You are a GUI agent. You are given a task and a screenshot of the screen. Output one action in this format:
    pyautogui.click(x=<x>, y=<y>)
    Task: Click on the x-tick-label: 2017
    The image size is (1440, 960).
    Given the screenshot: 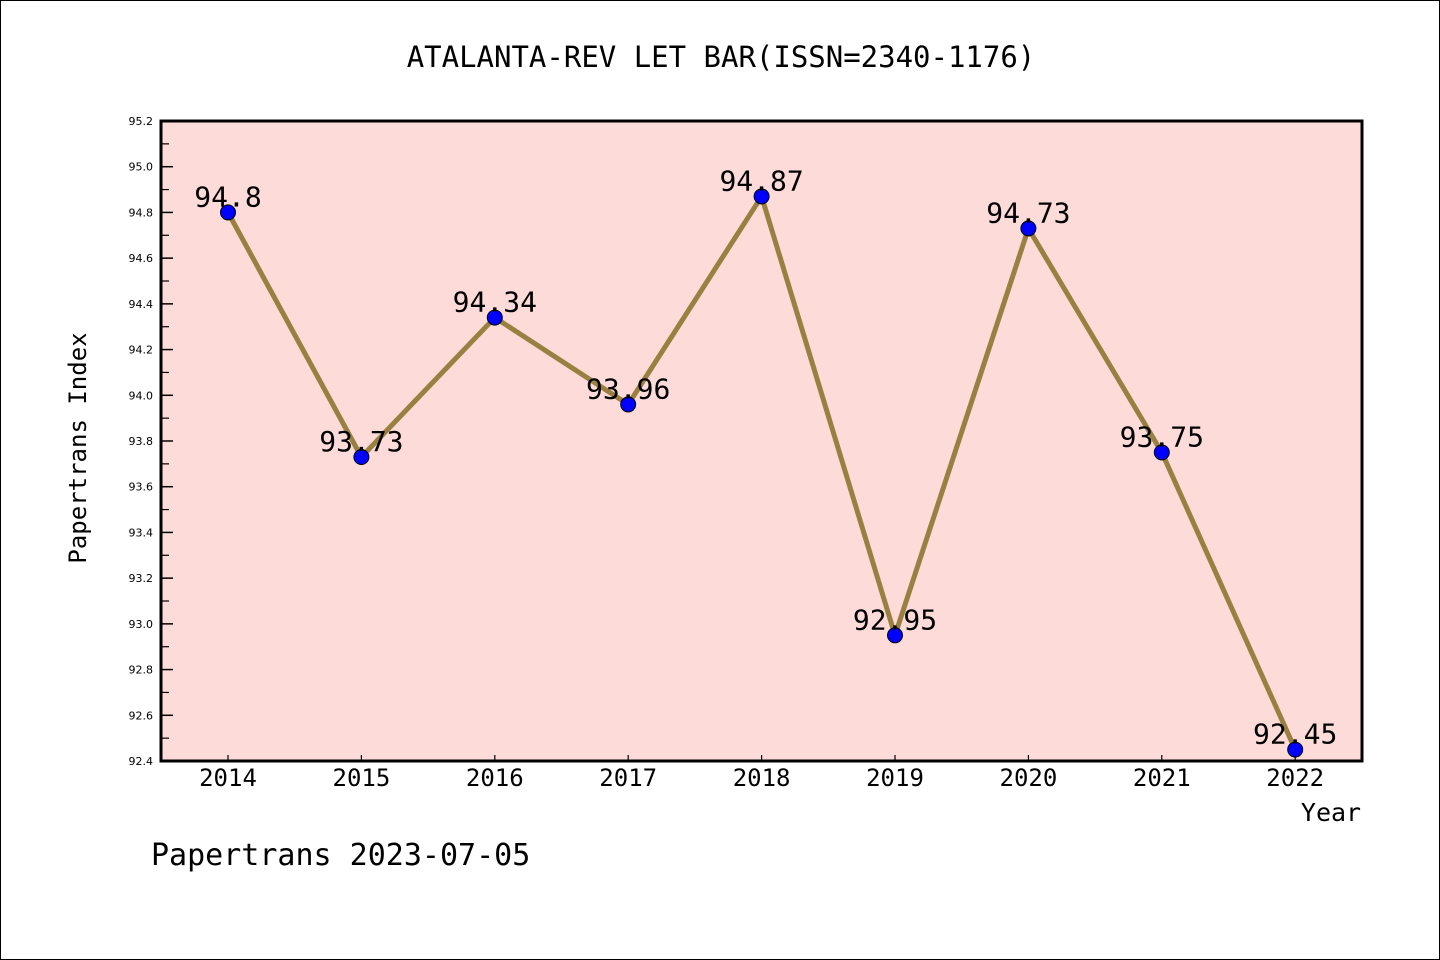 What is the action you would take?
    pyautogui.click(x=628, y=778)
    